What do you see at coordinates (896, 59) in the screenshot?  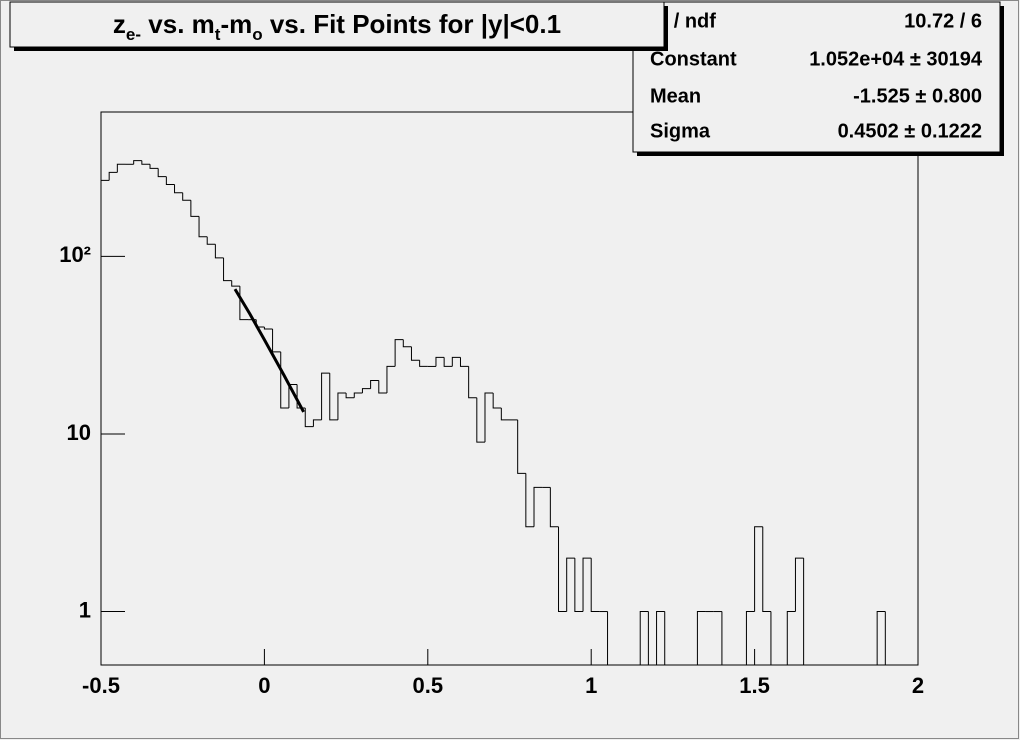 I see `stats-value: 1.052e+04 ± 30194` at bounding box center [896, 59].